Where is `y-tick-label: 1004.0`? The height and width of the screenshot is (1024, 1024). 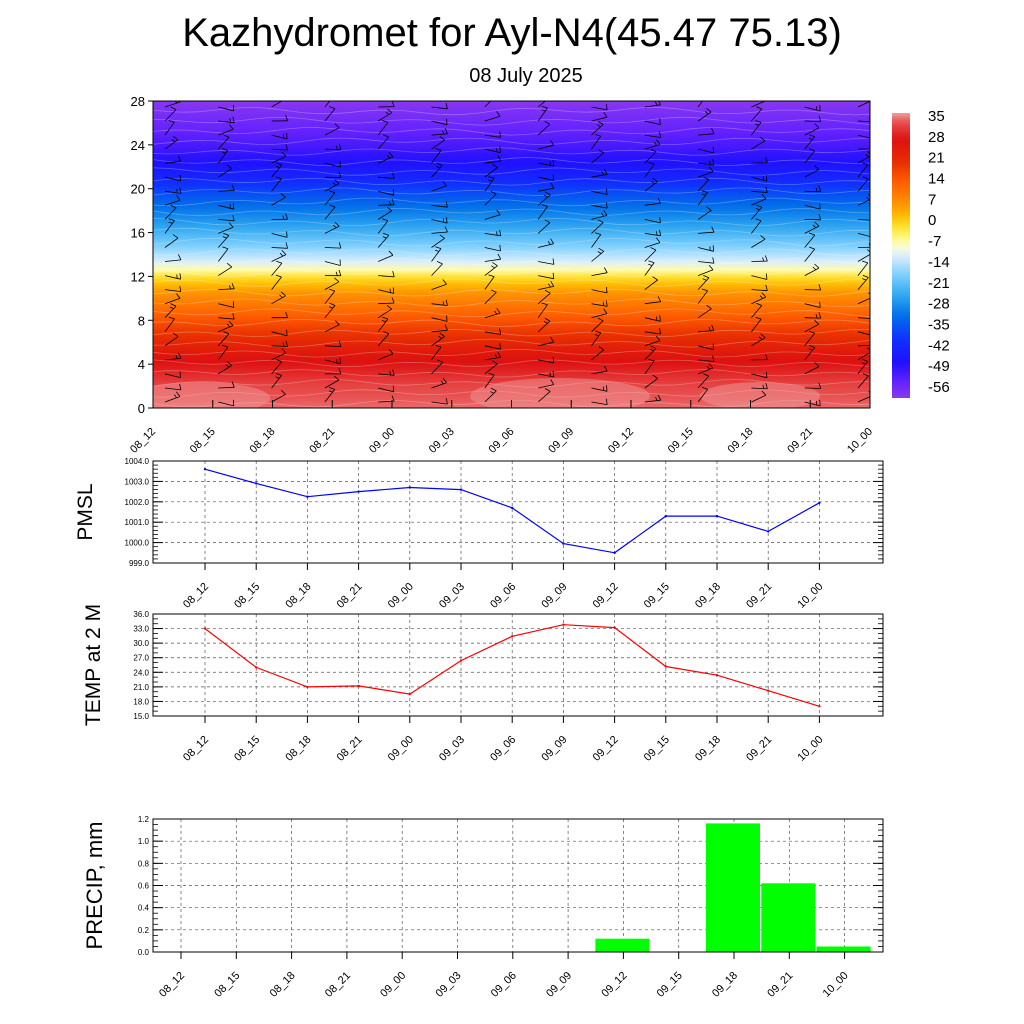
y-tick-label: 1004.0 is located at coordinates (137, 461).